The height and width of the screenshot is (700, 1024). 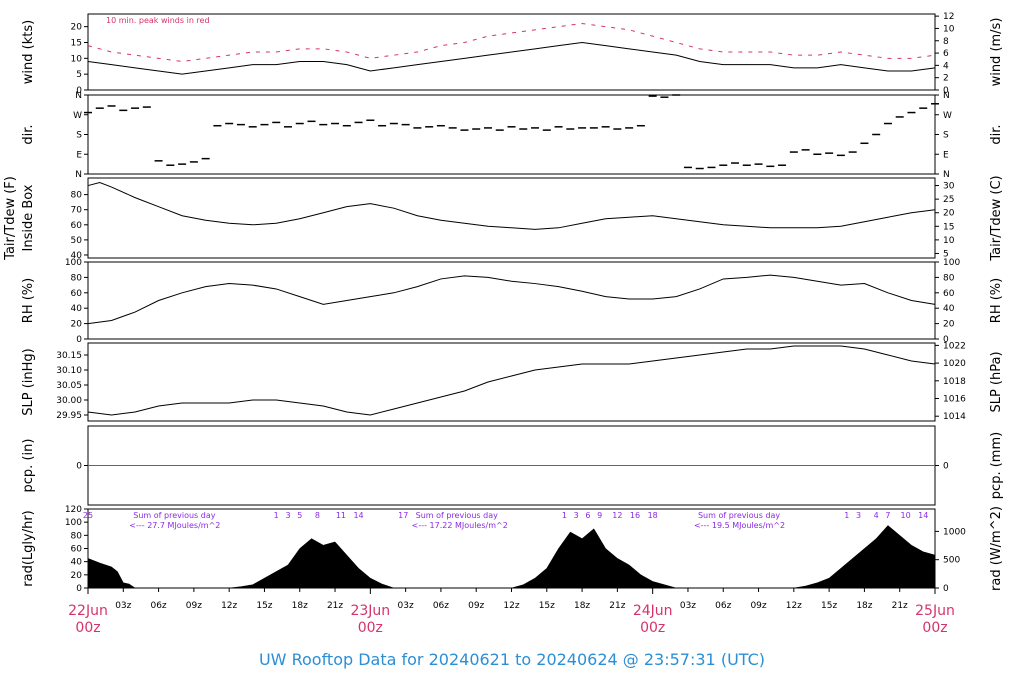 What do you see at coordinates (28, 548) in the screenshot?
I see `y-label-left: rad(Lgly/hr)` at bounding box center [28, 548].